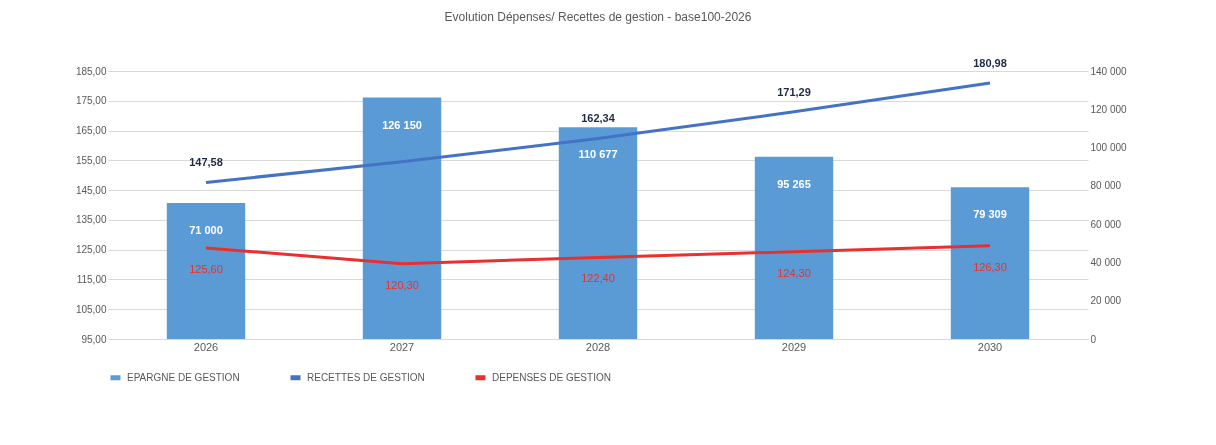 This screenshot has height=445, width=1216. What do you see at coordinates (402, 284) in the screenshot?
I see `data-label: 120,30` at bounding box center [402, 284].